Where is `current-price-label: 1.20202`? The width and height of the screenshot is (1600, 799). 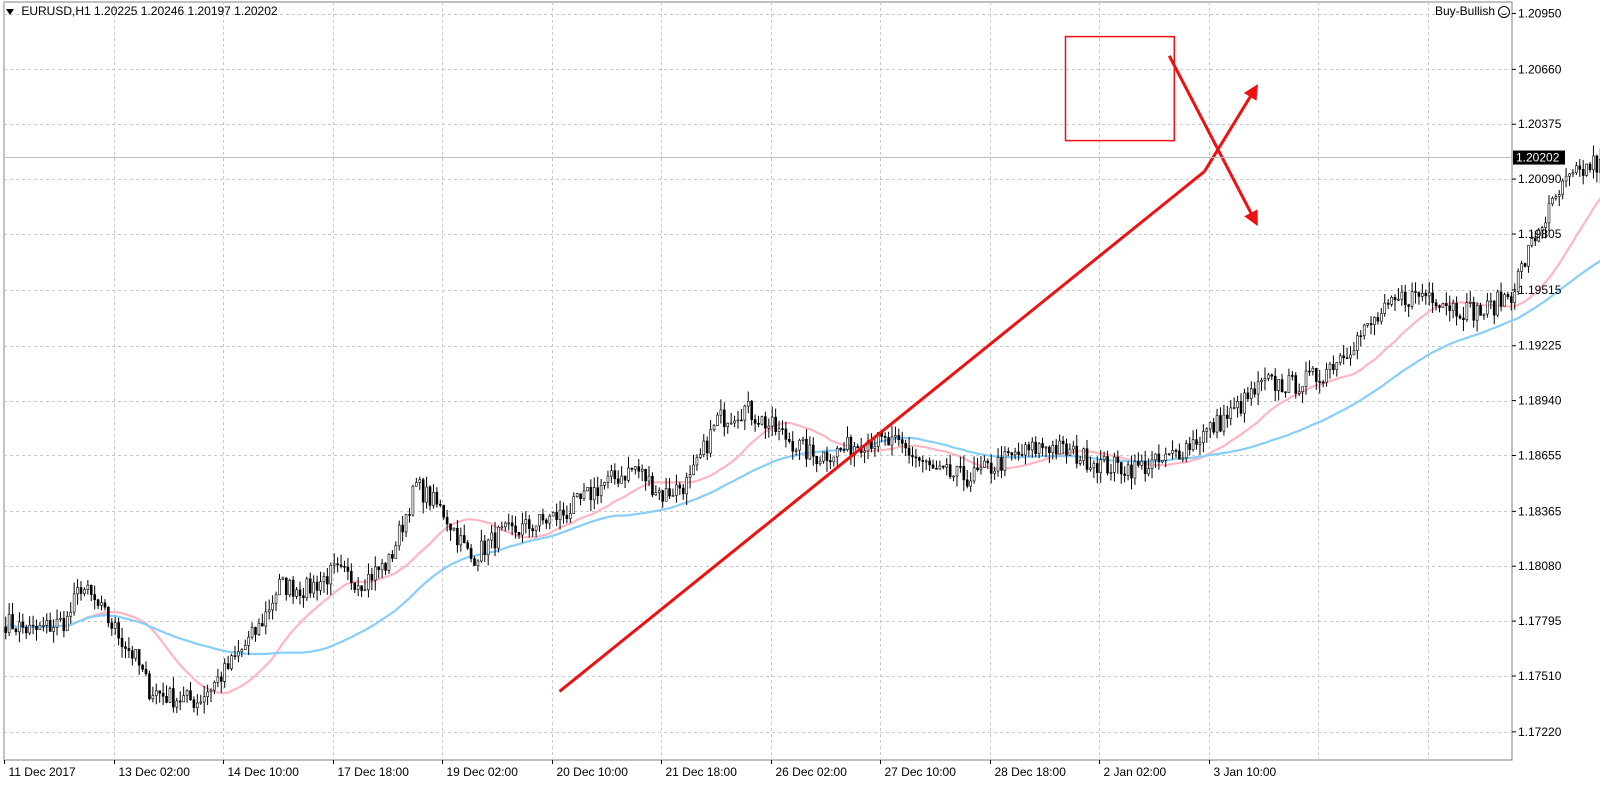
current-price-label: 1.20202 is located at coordinates (1538, 158).